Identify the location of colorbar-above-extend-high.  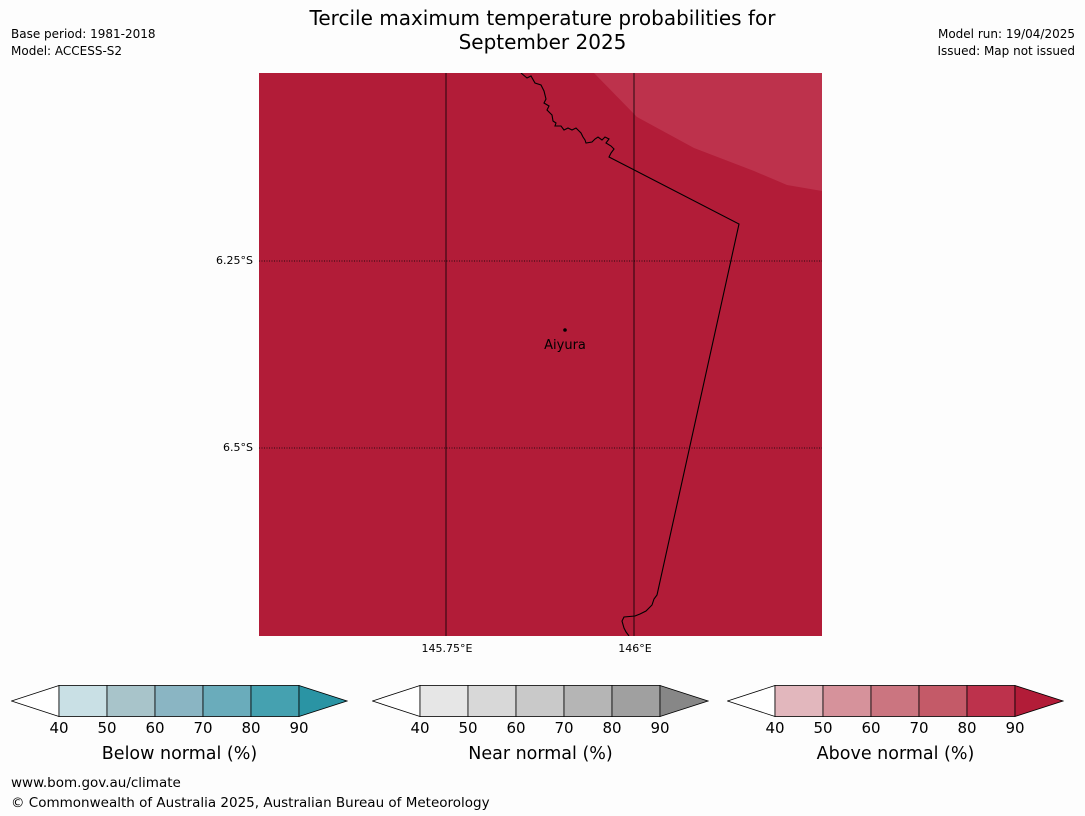
(1039, 701).